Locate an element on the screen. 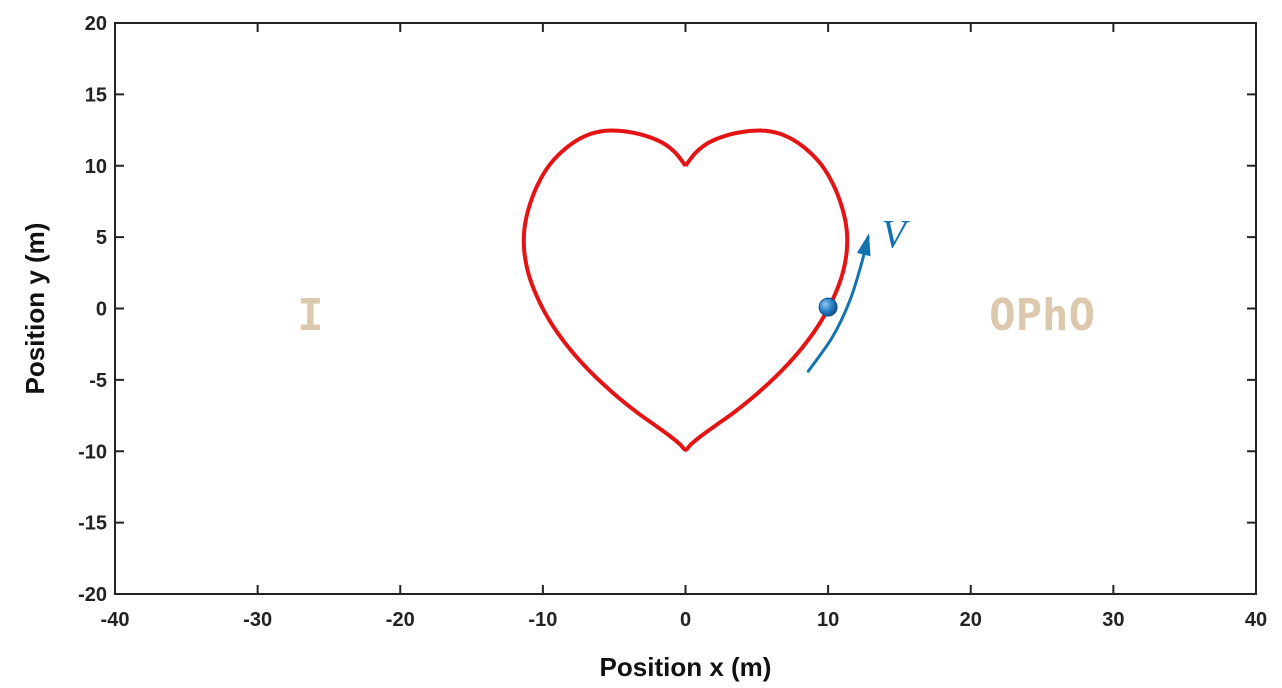 This screenshot has height=688, width=1282. x-tick-label: 40 is located at coordinates (1256, 620).